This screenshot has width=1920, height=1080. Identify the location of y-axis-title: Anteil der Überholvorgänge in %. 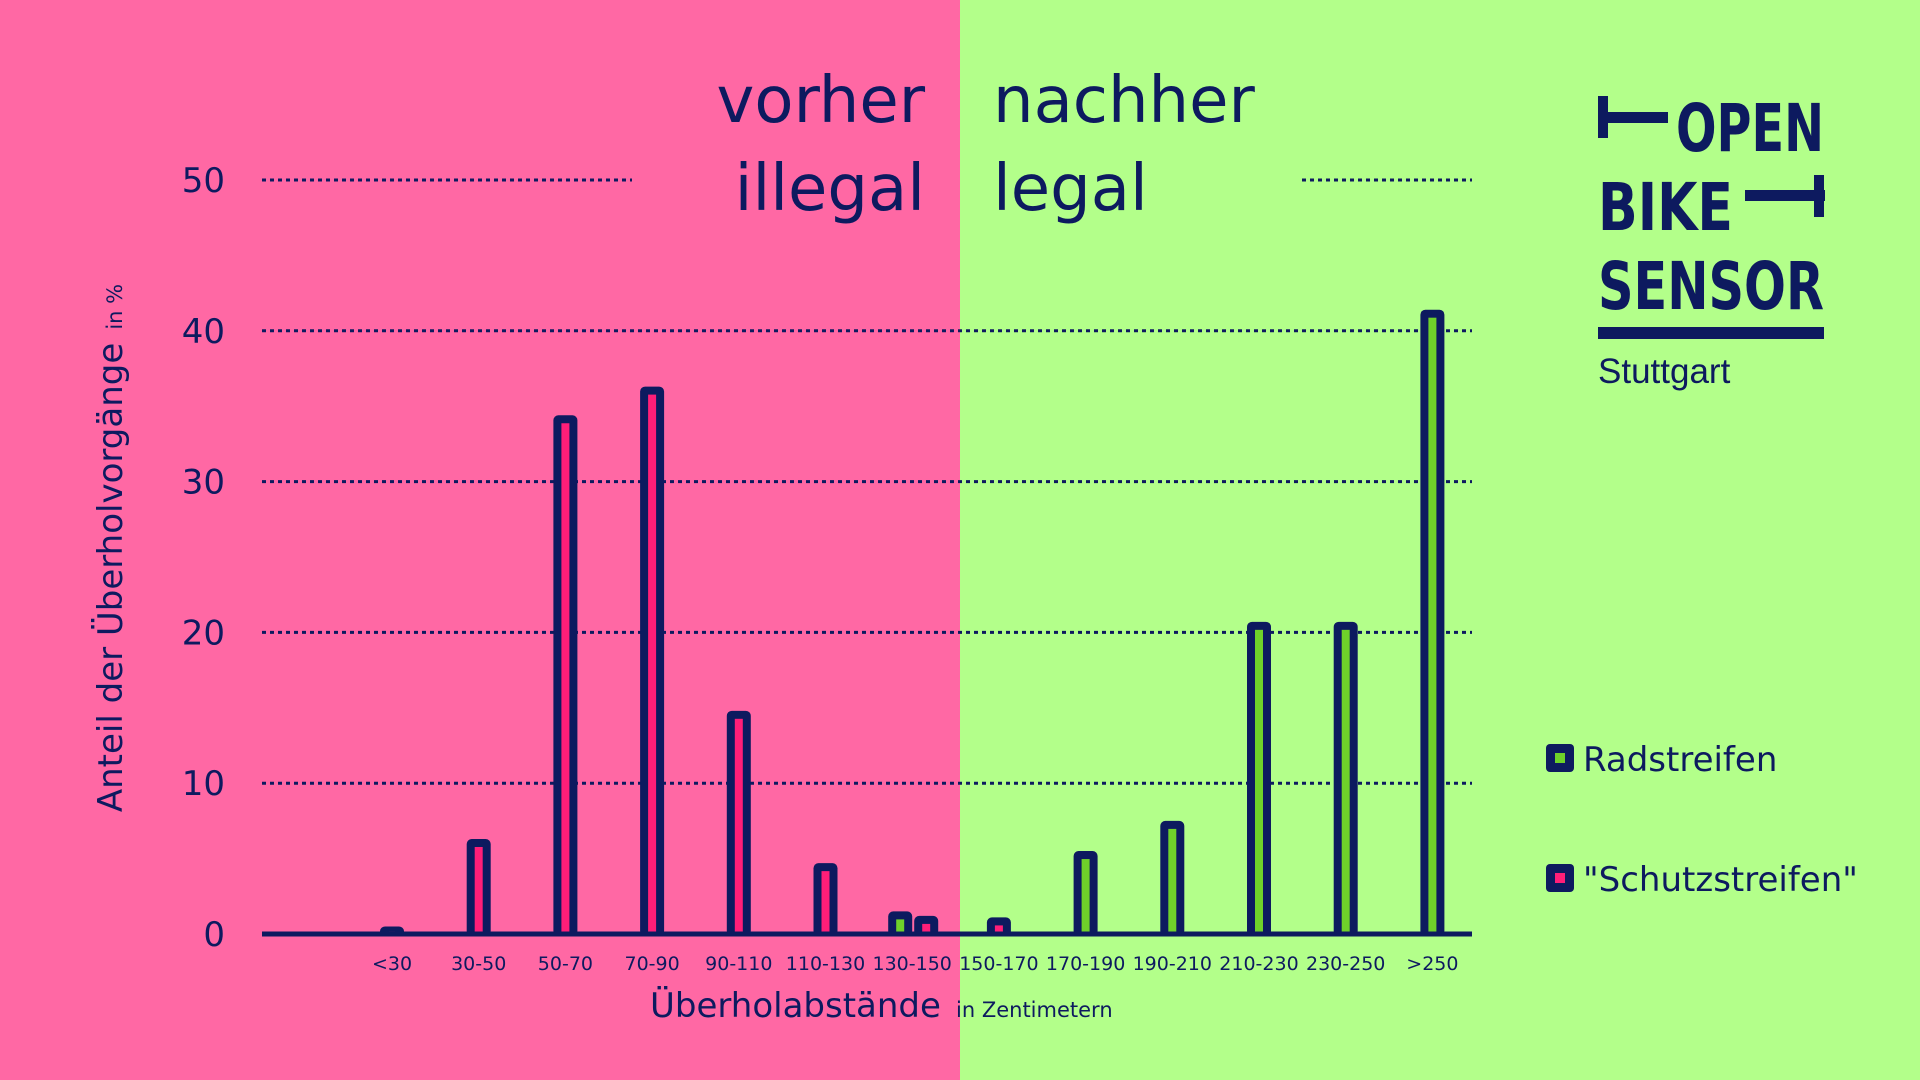
(110, 548).